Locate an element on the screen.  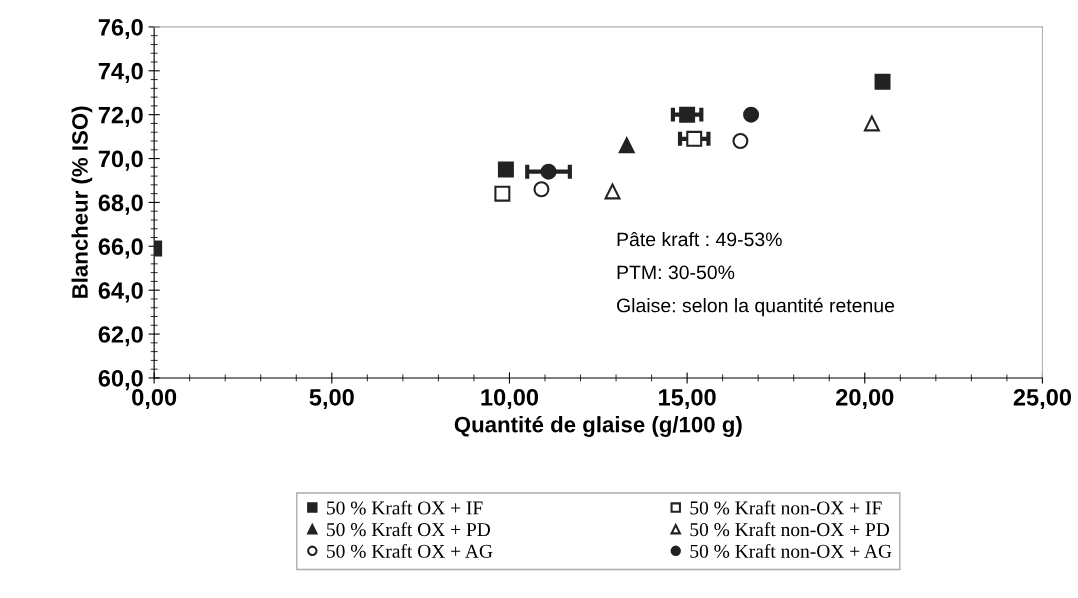
legend-label: 50 % Kraft non-OX + AG is located at coordinates (791, 550).